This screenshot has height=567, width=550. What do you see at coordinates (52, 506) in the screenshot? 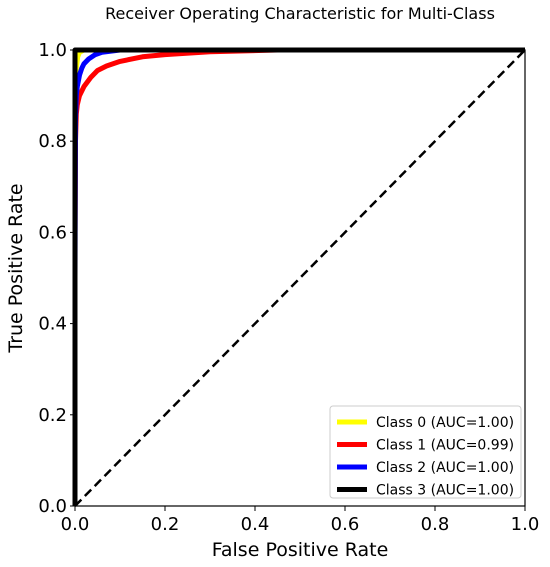
I see `y-tick-label: 0.0` at bounding box center [52, 506].